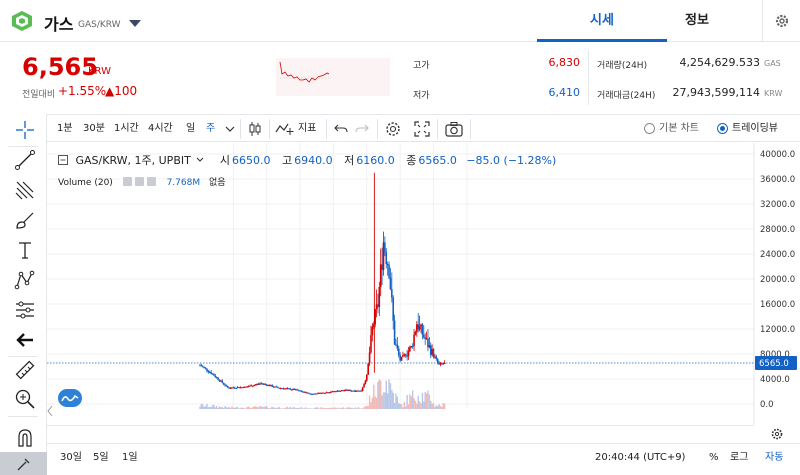 This screenshot has width=800, height=475. Describe the element at coordinates (127, 181) in the screenshot. I see `visibility-icon` at that location.